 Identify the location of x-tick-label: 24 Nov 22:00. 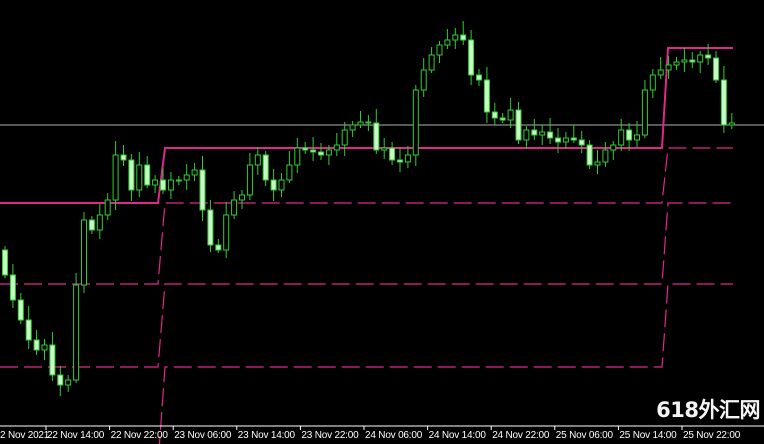
(521, 435).